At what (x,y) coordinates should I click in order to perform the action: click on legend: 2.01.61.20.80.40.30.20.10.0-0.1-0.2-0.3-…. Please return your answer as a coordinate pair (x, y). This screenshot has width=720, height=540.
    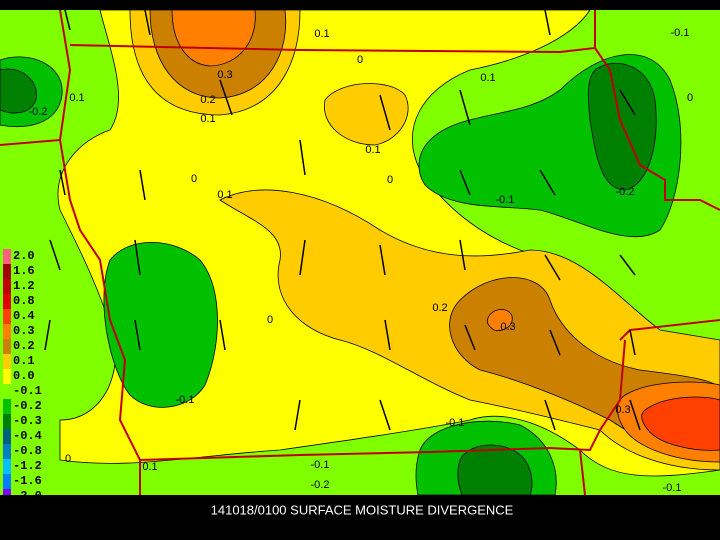
    Looking at the image, I should click on (22, 376).